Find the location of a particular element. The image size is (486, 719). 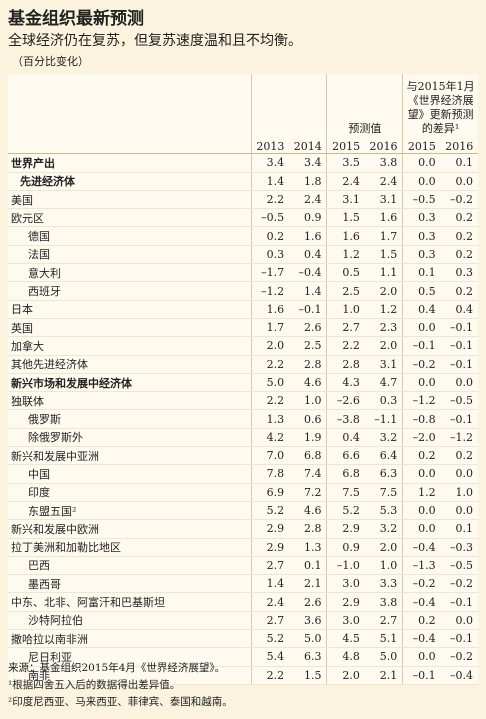

cell-value: 6.6 is located at coordinates (345, 456).